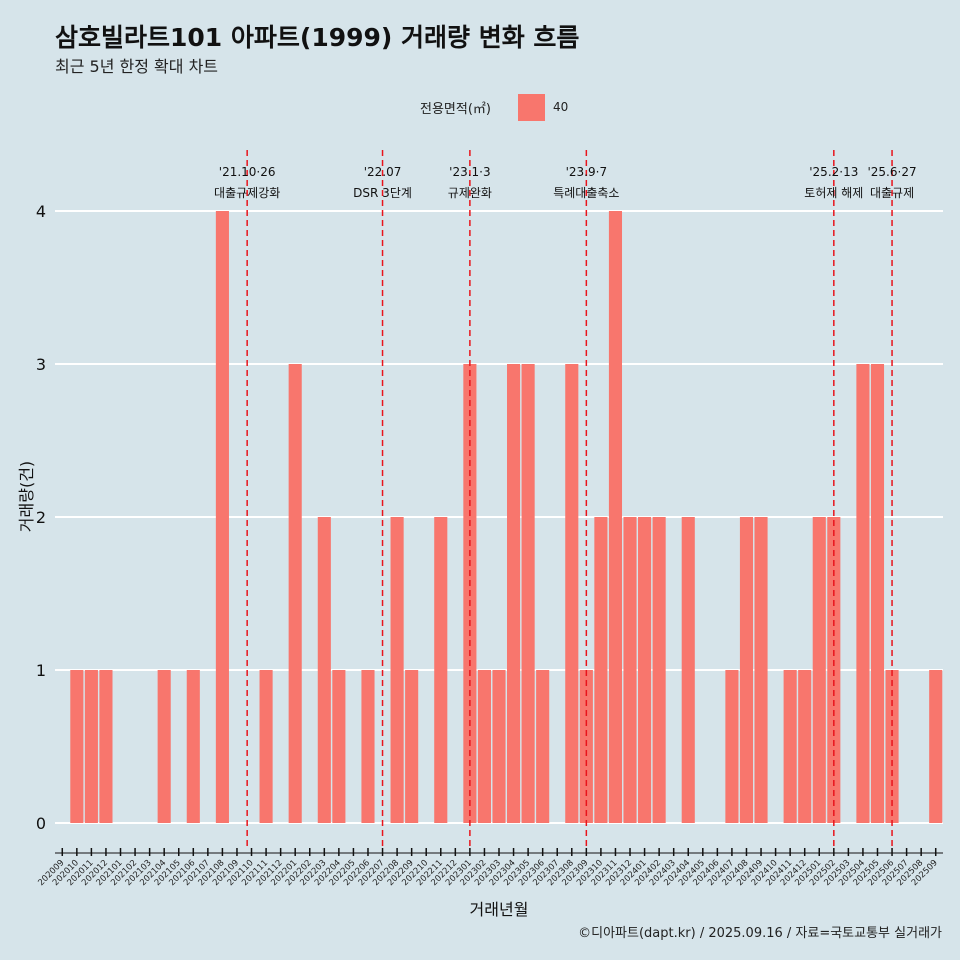  What do you see at coordinates (247, 193) in the screenshot?
I see `event-label: 대출규제강화` at bounding box center [247, 193].